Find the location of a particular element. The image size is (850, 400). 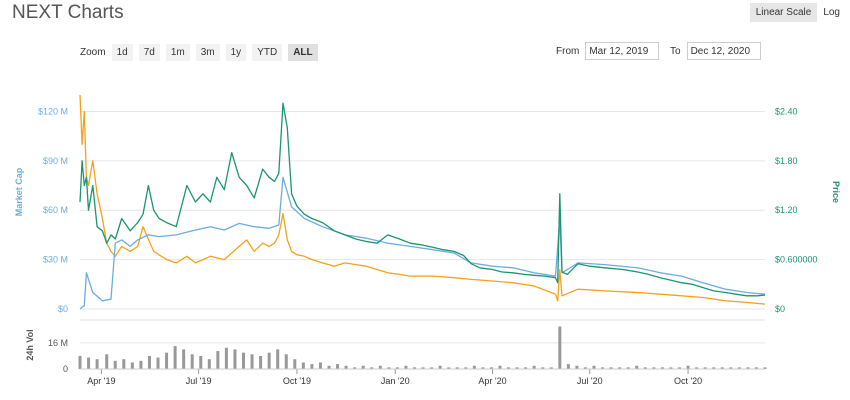

left-tick-label: $30 M is located at coordinates (55, 260).